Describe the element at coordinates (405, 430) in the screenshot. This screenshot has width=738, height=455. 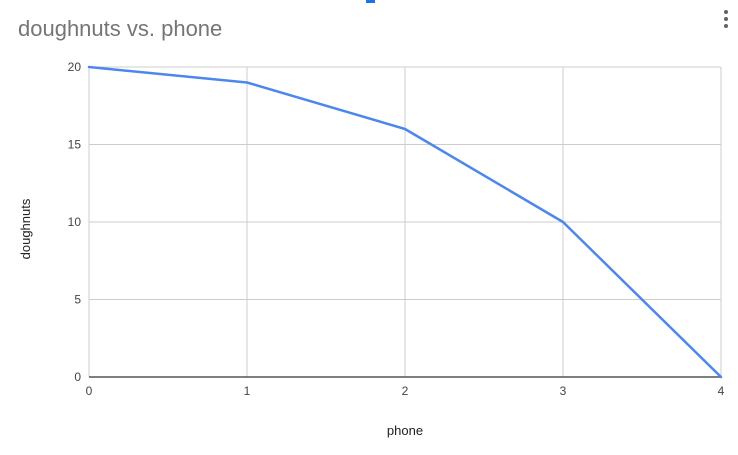
I see `x-axis-title: phone` at that location.